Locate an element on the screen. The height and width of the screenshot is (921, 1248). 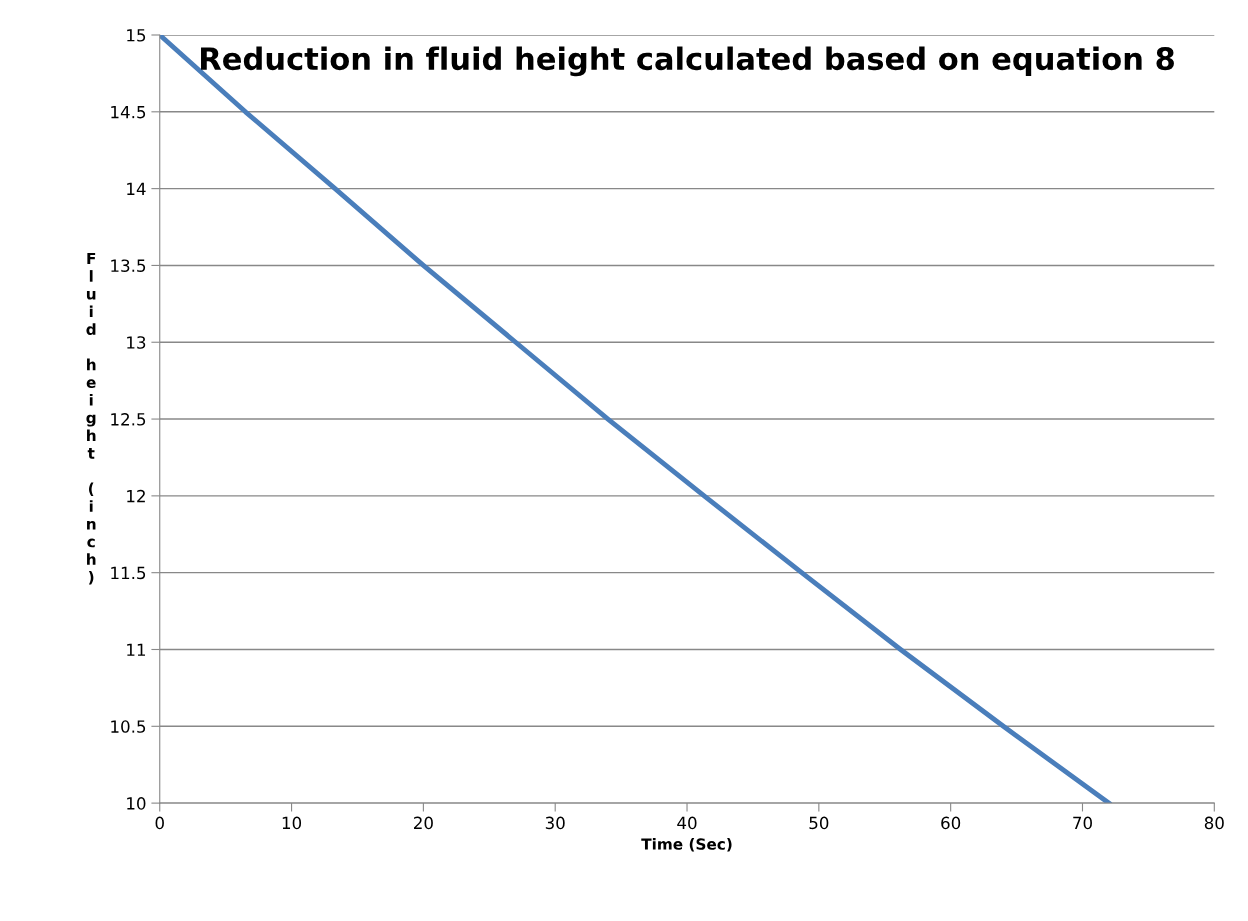
x-tick-label: 80 is located at coordinates (1214, 823).